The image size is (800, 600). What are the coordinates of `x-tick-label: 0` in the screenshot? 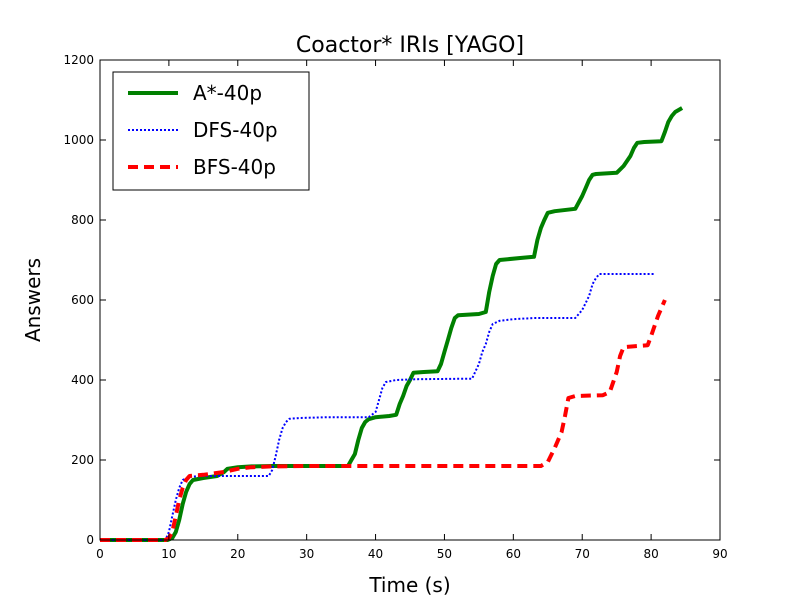 It's located at (100, 554).